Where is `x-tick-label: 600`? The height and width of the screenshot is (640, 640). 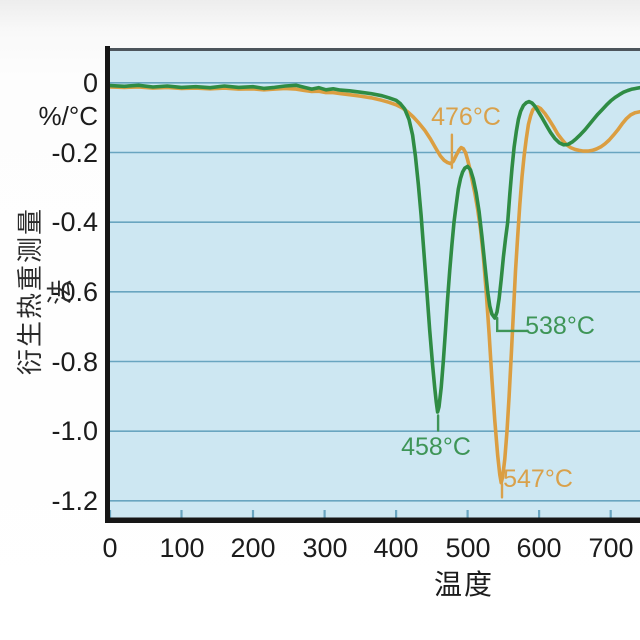
x-tick-label: 600 is located at coordinates (539, 548).